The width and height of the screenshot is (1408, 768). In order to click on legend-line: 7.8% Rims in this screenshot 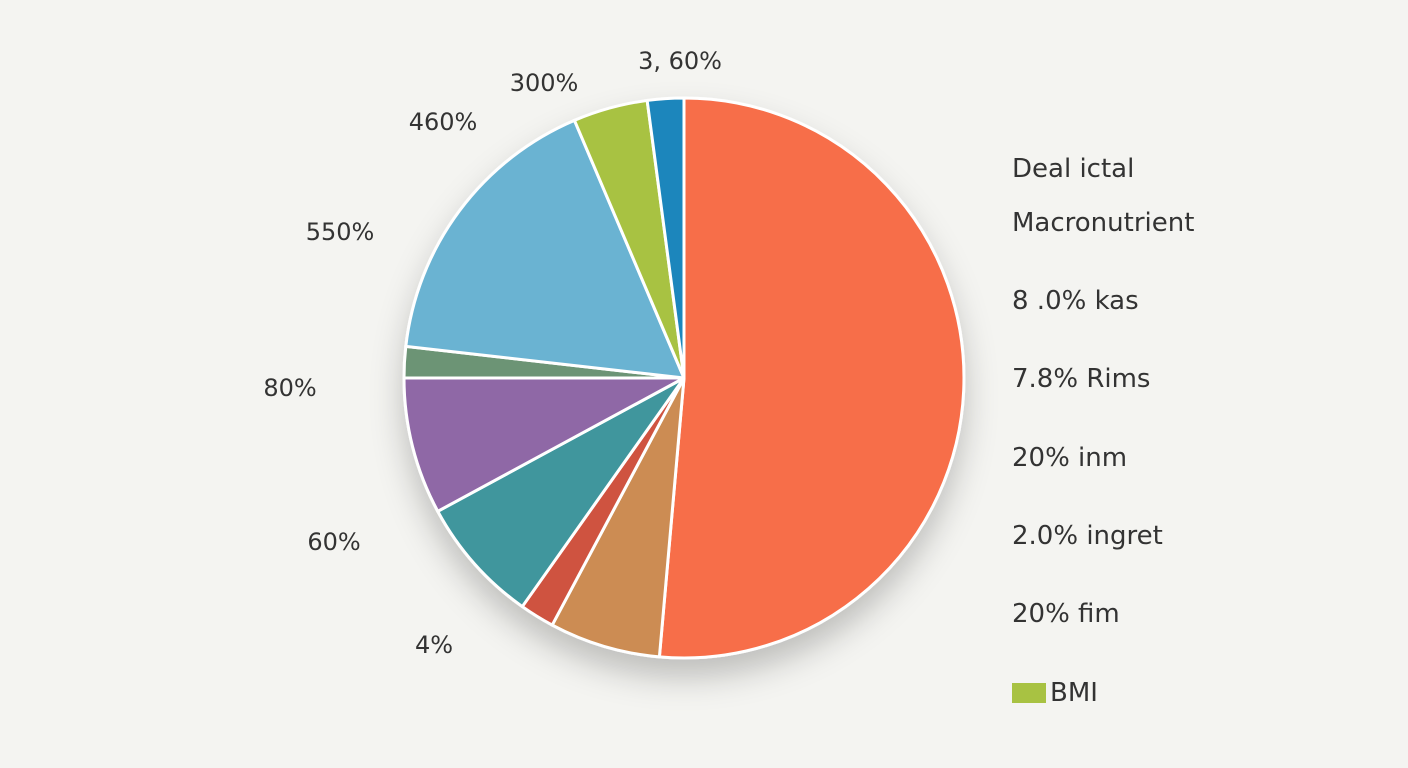, I will do `click(1081, 379)`.